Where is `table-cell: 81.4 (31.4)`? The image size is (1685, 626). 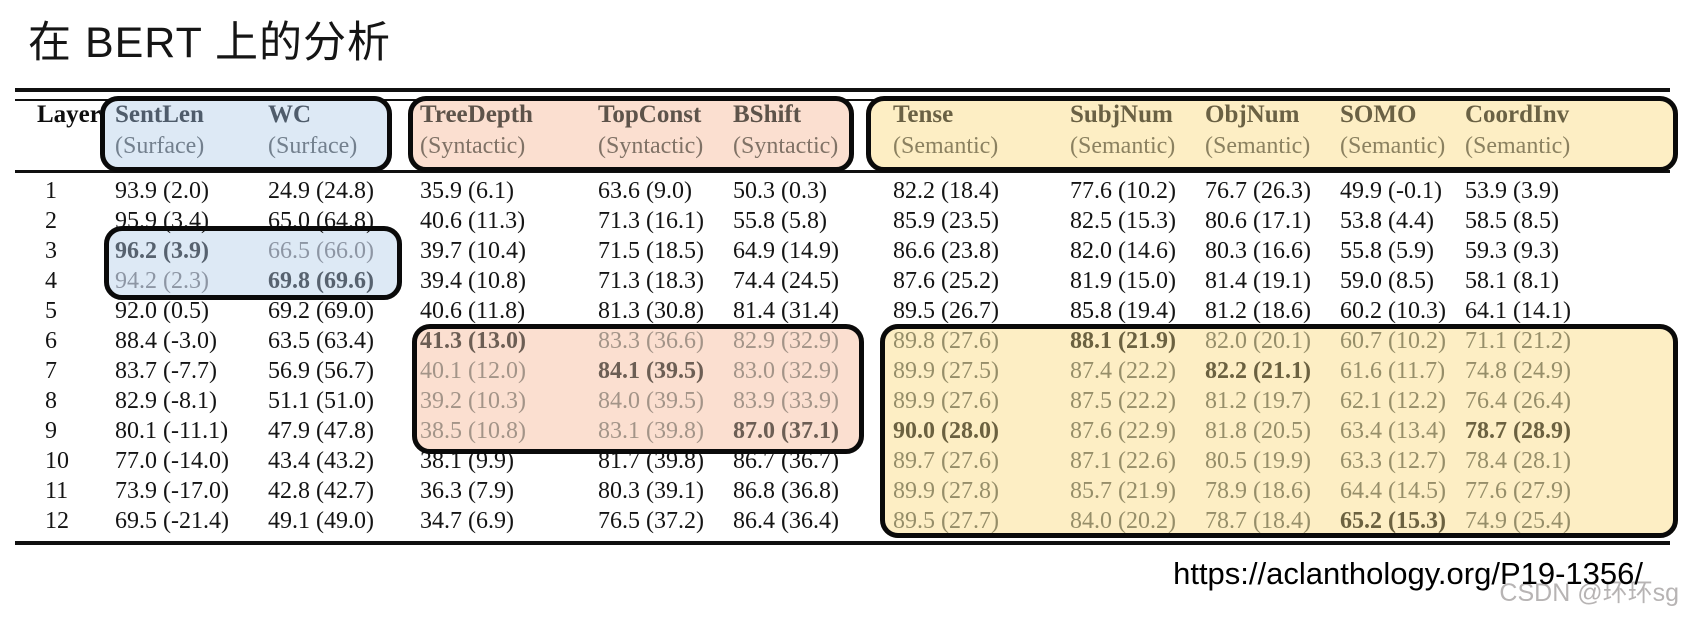
table-cell: 81.4 (31.4) is located at coordinates (786, 311).